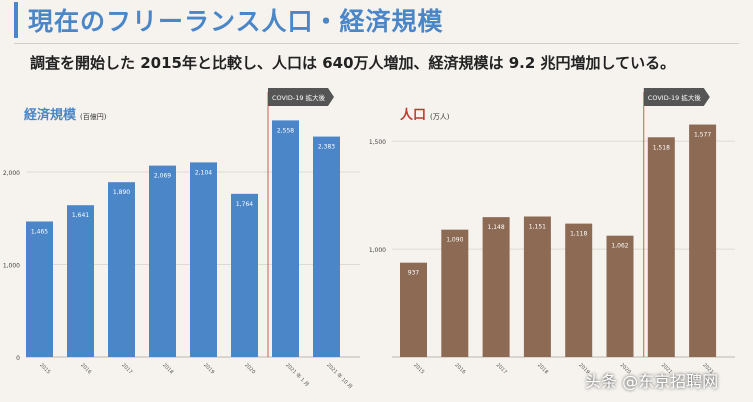  Describe the element at coordinates (11, 173) in the screenshot. I see `left-ytick-label: 2,000` at that location.